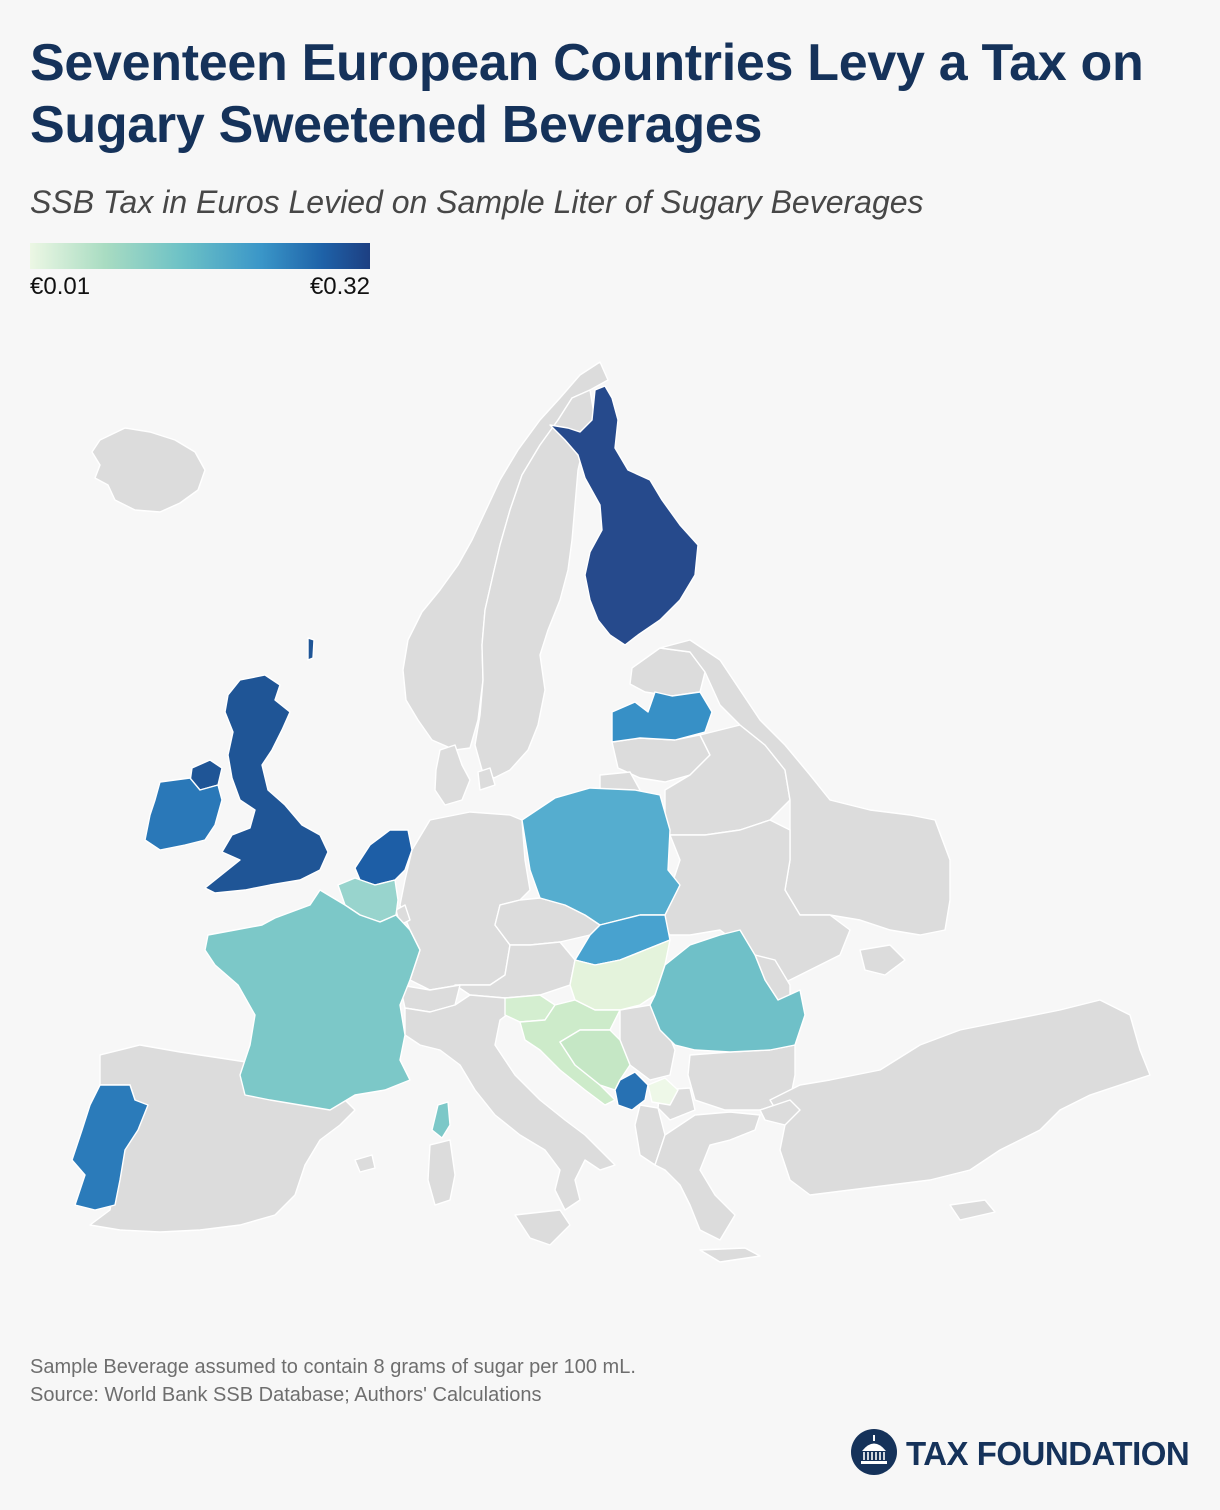 This screenshot has width=1220, height=1510. I want to click on country-crimea, so click(882, 960).